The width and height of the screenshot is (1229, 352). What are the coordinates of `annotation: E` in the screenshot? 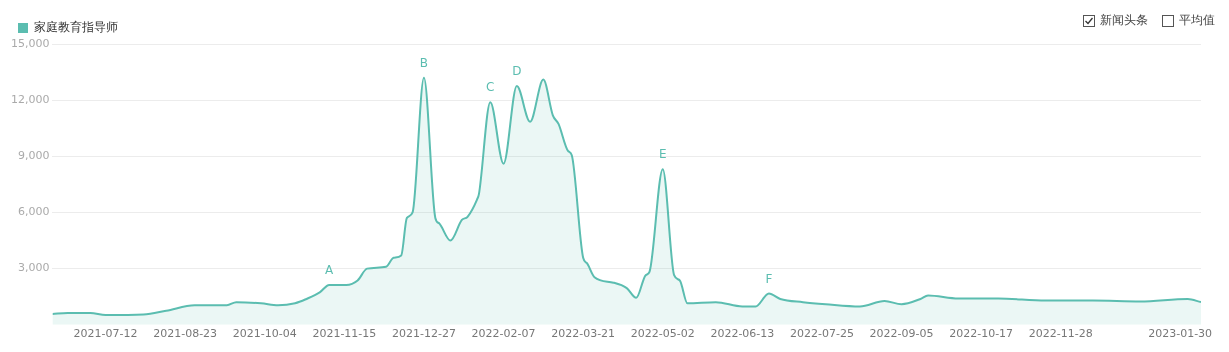 It's located at (662, 154).